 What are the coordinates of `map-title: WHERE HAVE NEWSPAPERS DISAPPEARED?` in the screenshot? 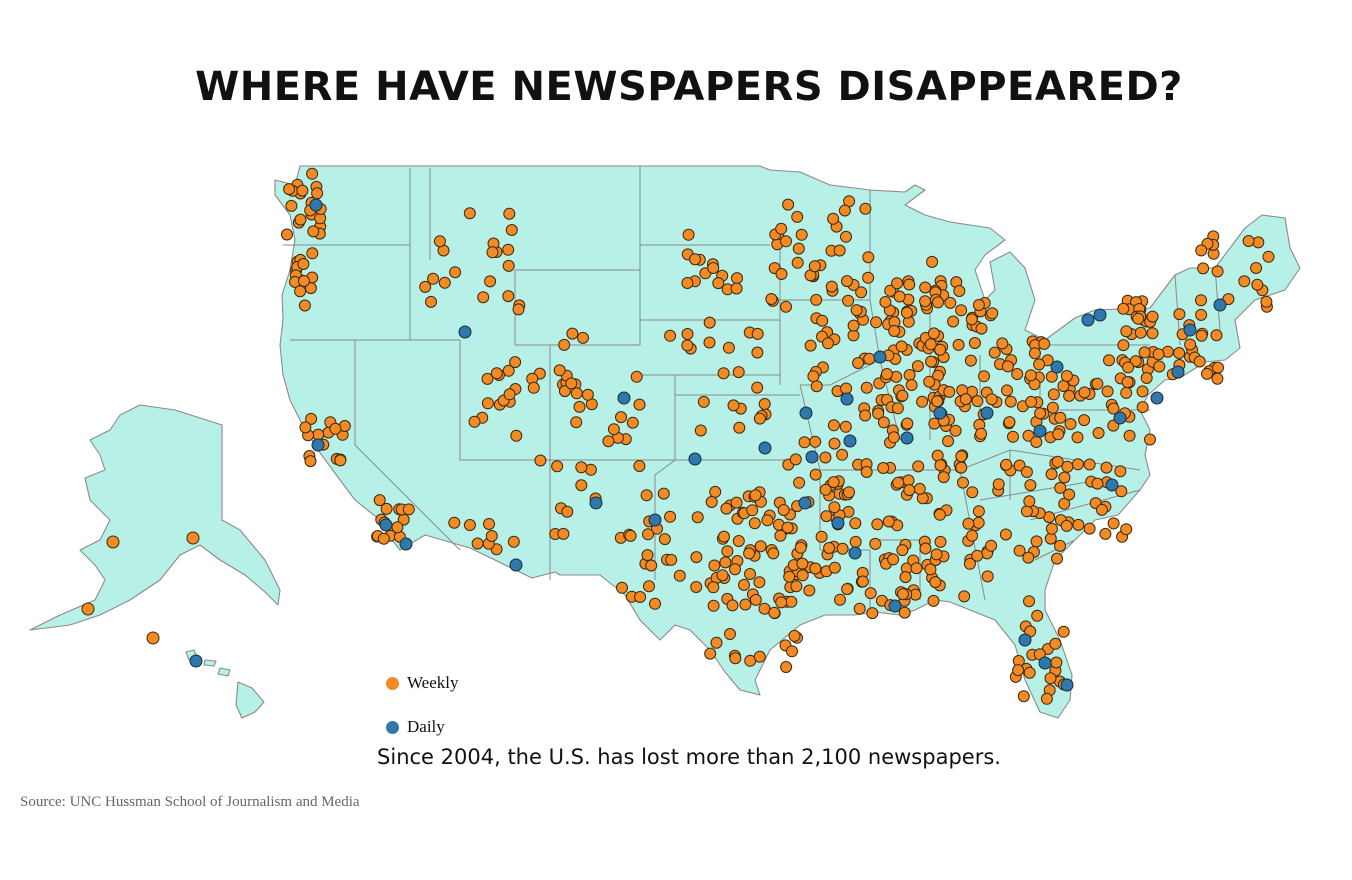 It's located at (689, 87).